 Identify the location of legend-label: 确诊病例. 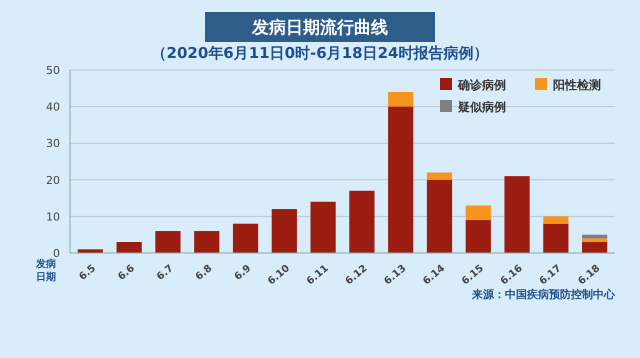
(481, 85).